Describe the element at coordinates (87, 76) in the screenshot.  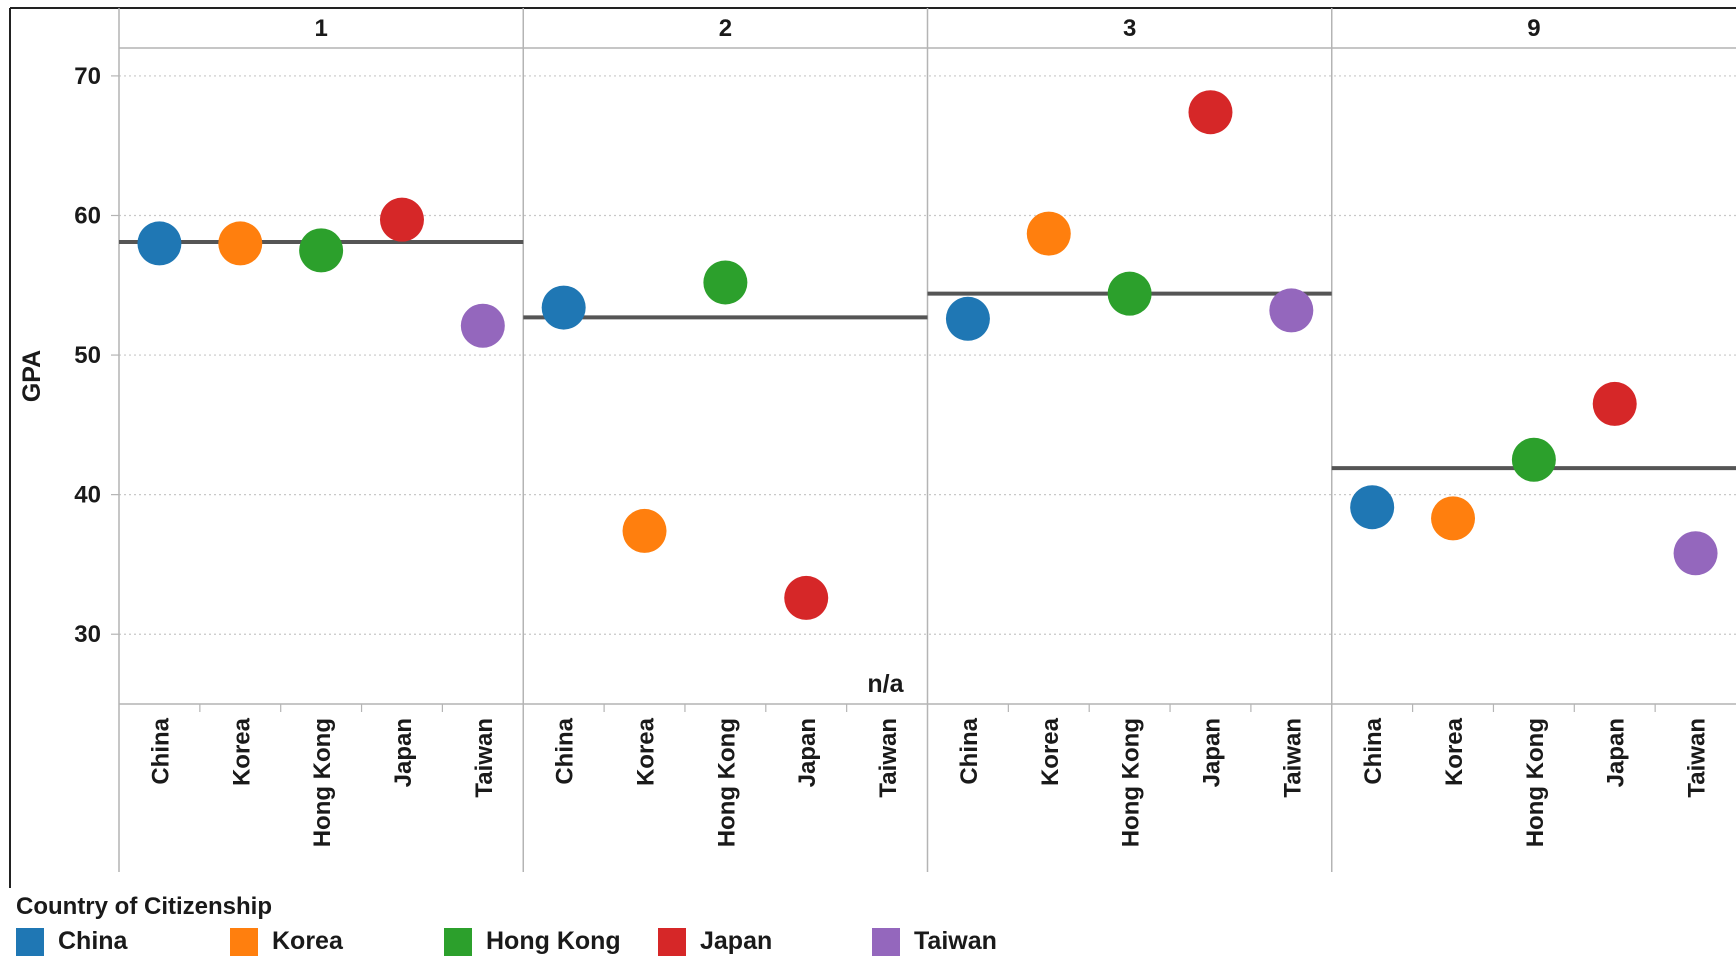
I see `y-tick-label: 70` at that location.